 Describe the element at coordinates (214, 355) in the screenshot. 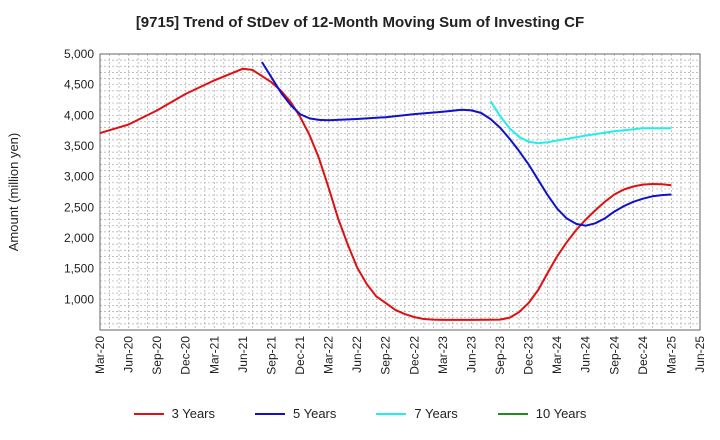

I see `x-tick-label: Mar-21` at that location.